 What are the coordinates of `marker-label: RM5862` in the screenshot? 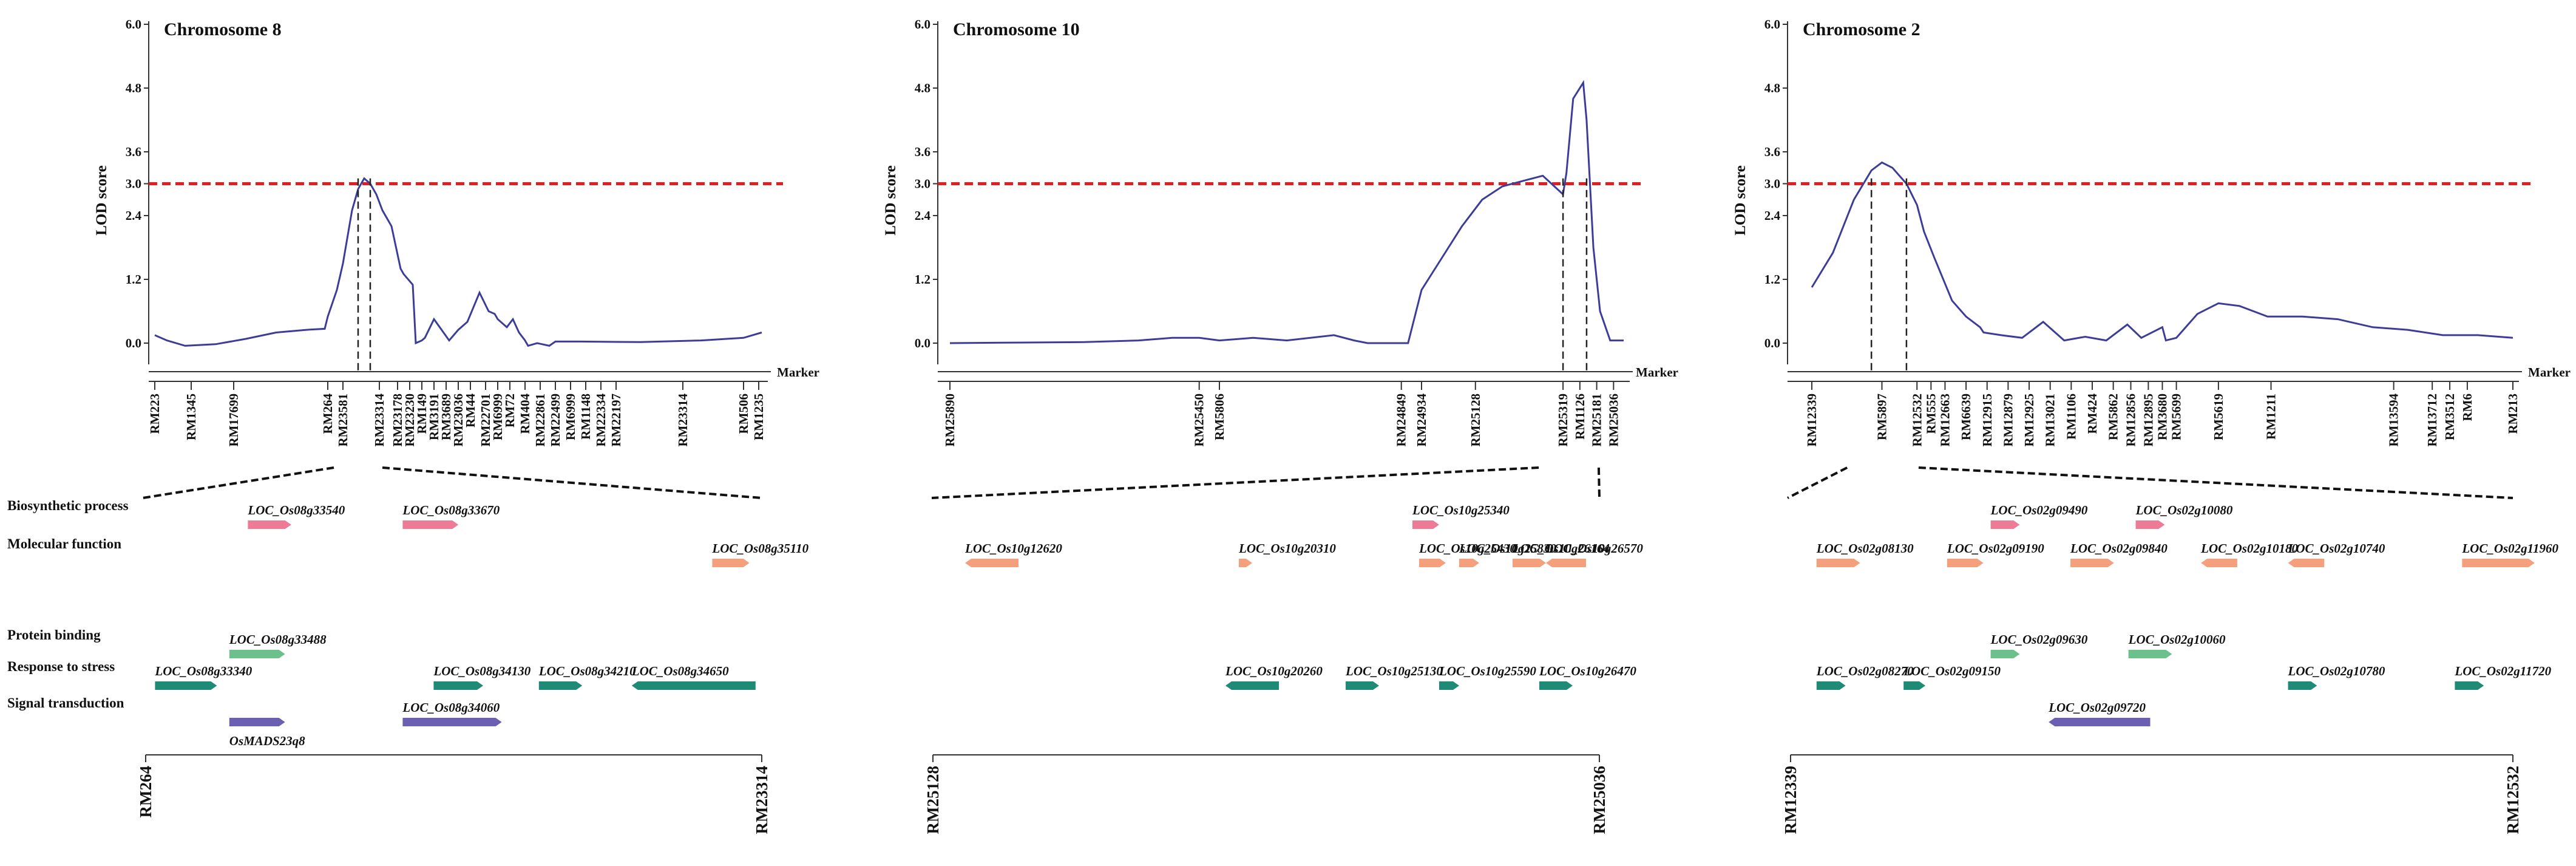 It's located at (2114, 417).